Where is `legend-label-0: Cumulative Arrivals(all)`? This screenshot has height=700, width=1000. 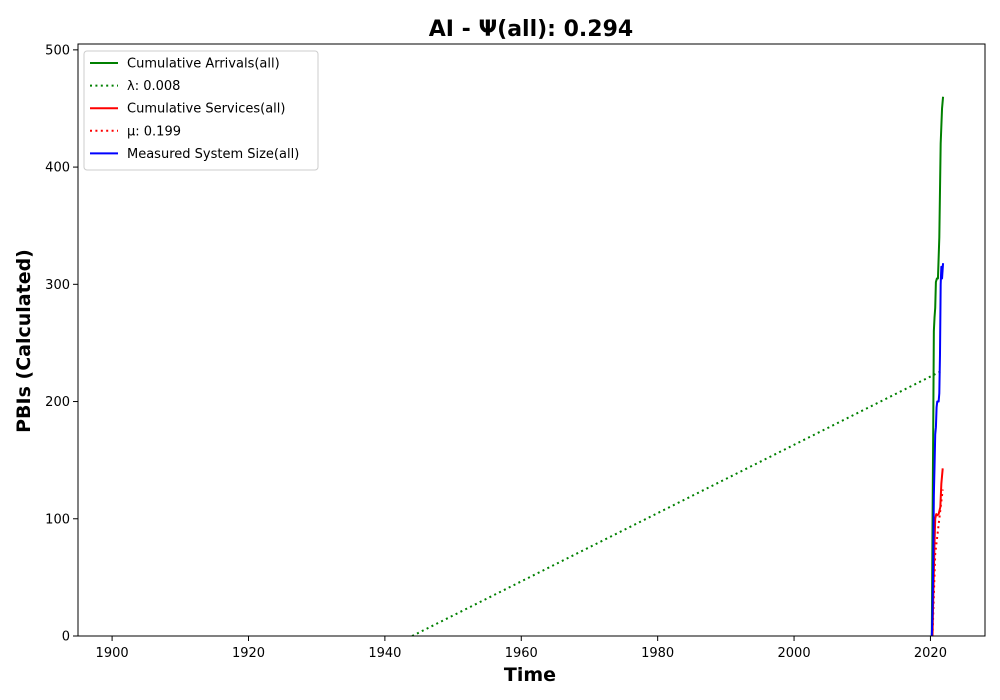
legend-label-0: Cumulative Arrivals(all) is located at coordinates (203, 64).